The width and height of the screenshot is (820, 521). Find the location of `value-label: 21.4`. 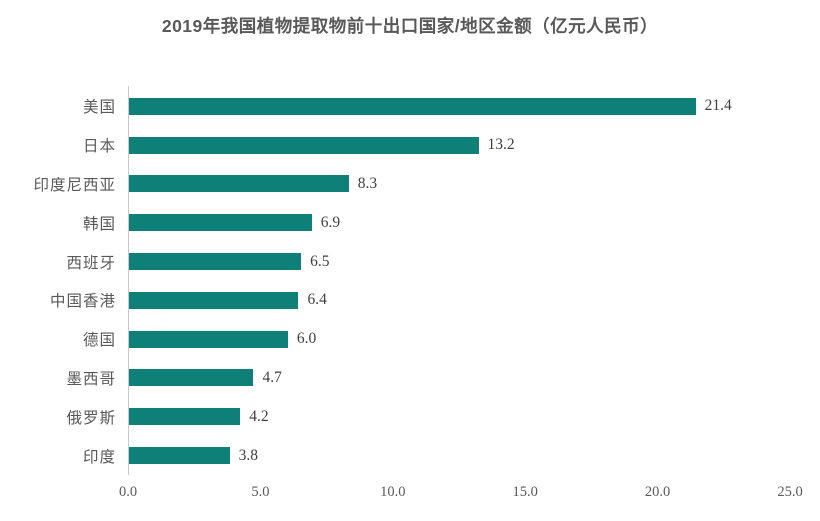

value-label: 21.4 is located at coordinates (718, 106).